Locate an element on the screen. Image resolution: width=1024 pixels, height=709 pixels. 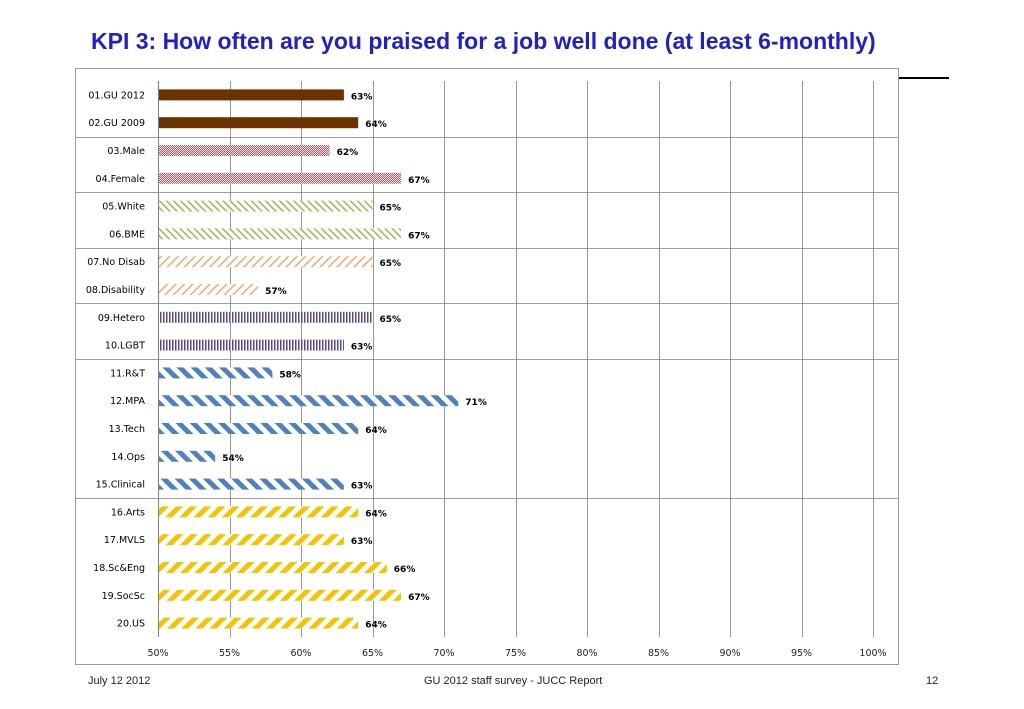
category-label: 18.Sc&Eng is located at coordinates (119, 568).